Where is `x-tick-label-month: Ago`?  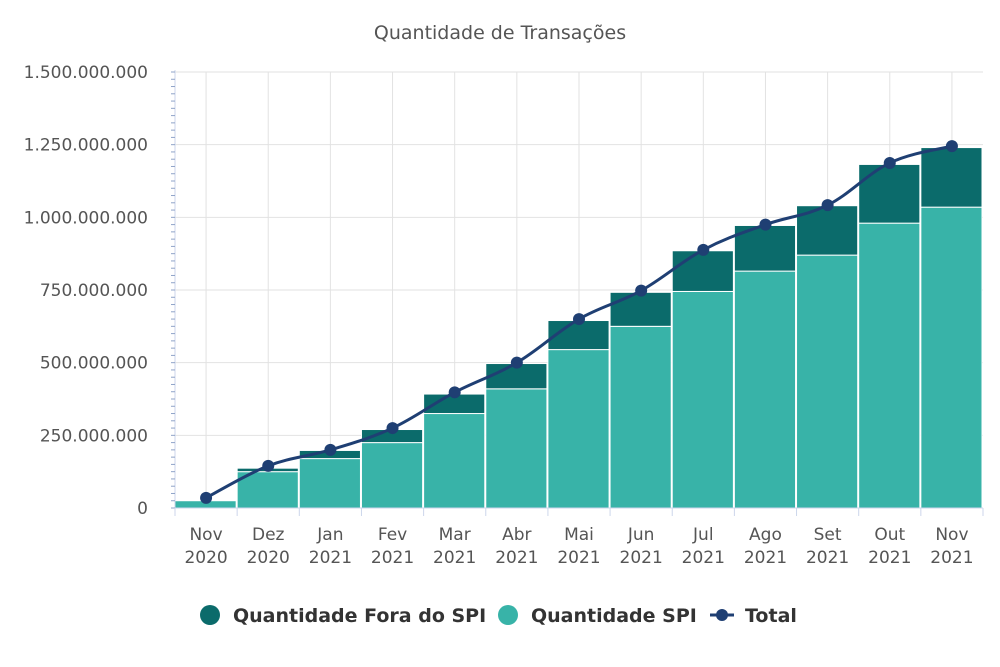
x-tick-label-month: Ago is located at coordinates (765, 535).